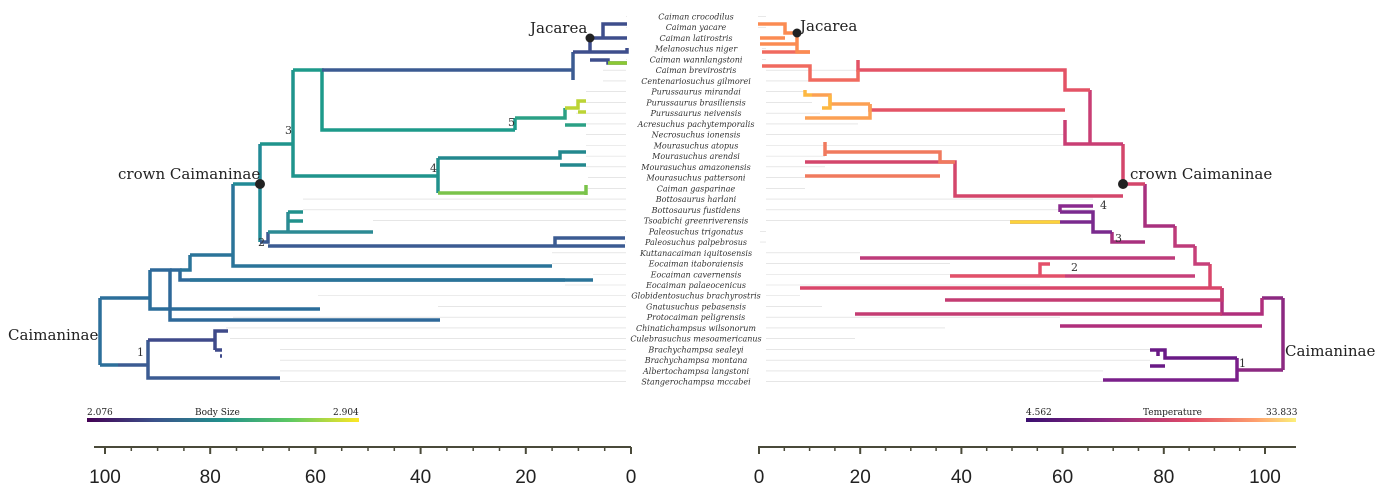 The image size is (1386, 494). What do you see at coordinates (696, 328) in the screenshot?
I see `taxon-label: Chinatichampsus wilsonorum` at bounding box center [696, 328].